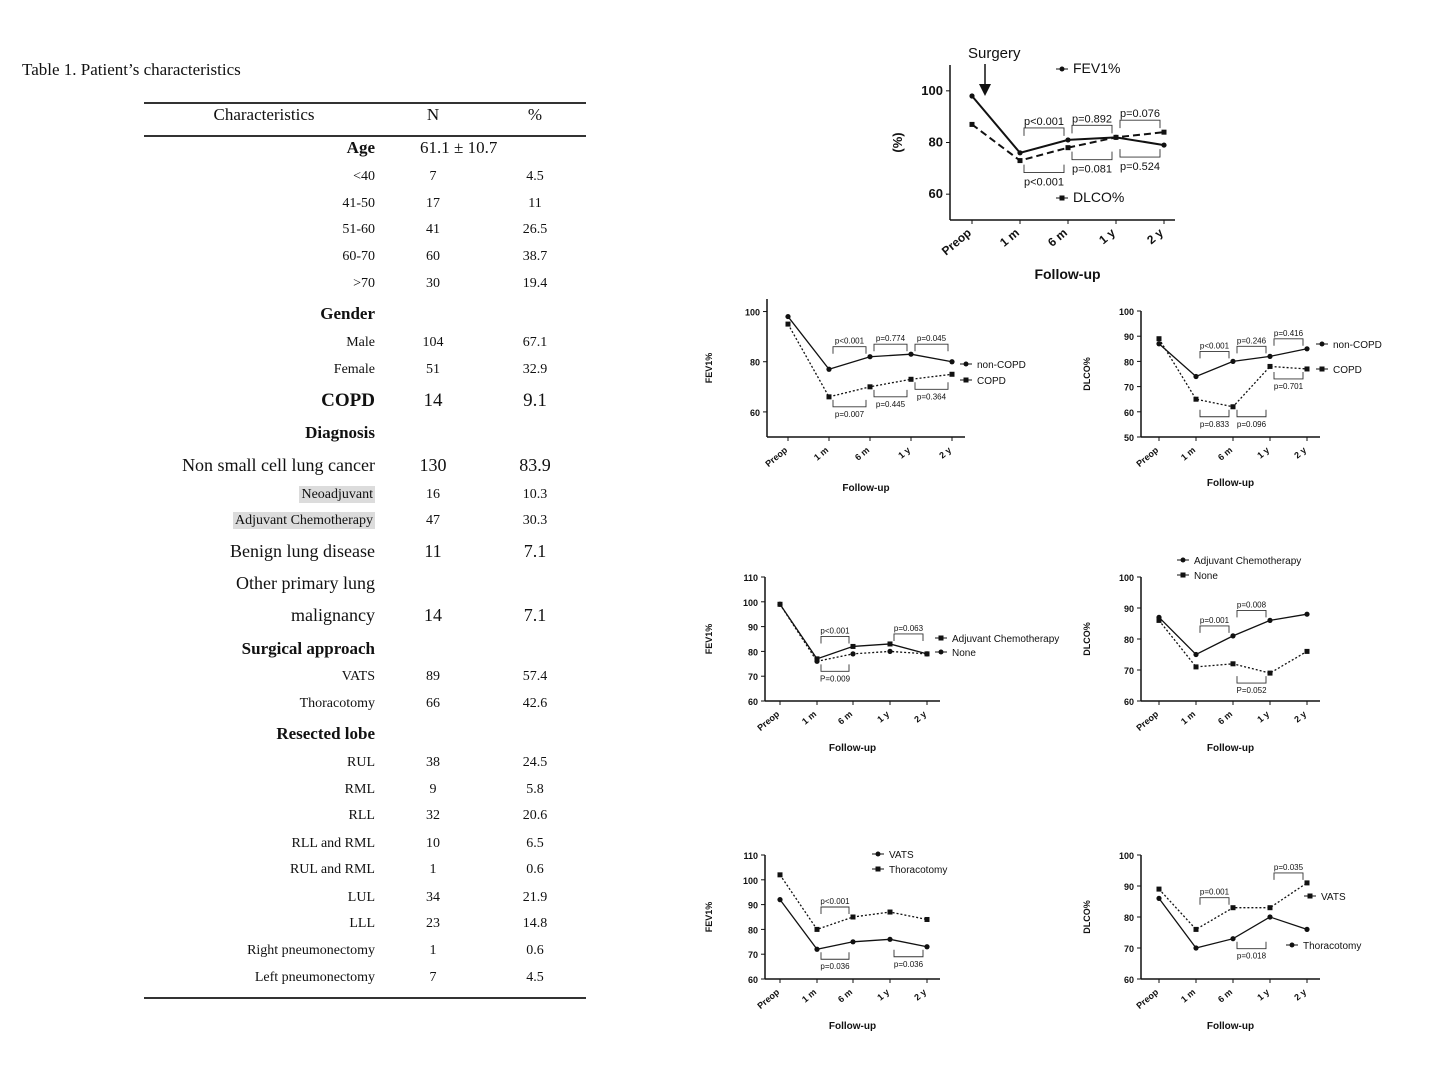 Image resolution: width=1452 pixels, height=1072 pixels. What do you see at coordinates (433, 176) in the screenshot?
I see `row-n: 7` at bounding box center [433, 176].